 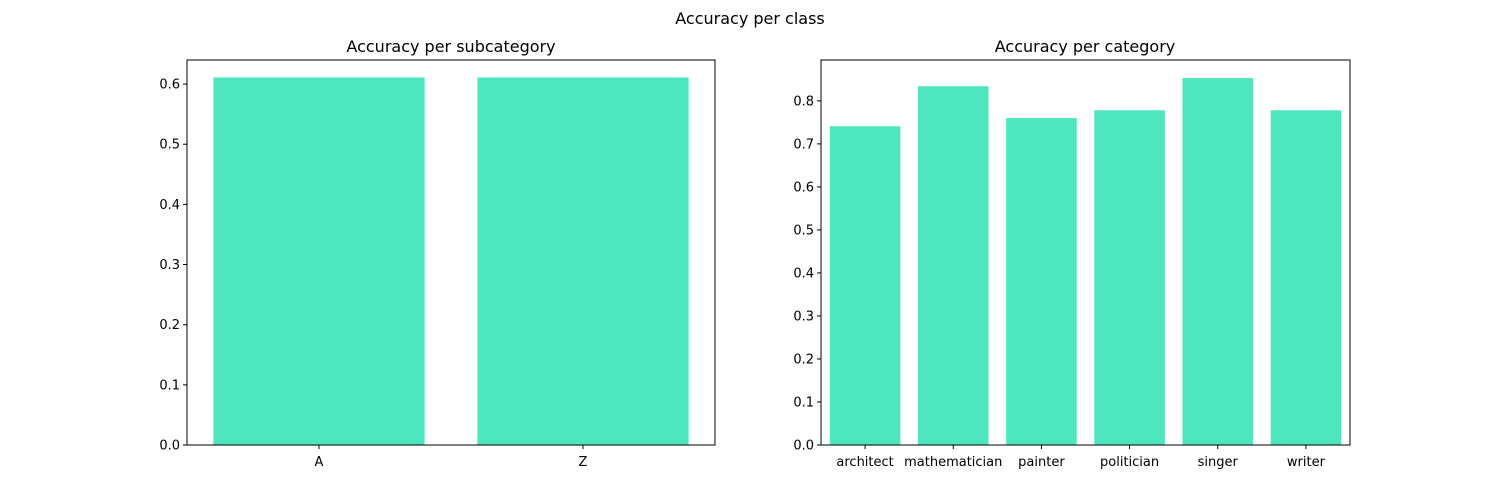 What do you see at coordinates (803, 446) in the screenshot?
I see `y-tick-label-category: 0.0` at bounding box center [803, 446].